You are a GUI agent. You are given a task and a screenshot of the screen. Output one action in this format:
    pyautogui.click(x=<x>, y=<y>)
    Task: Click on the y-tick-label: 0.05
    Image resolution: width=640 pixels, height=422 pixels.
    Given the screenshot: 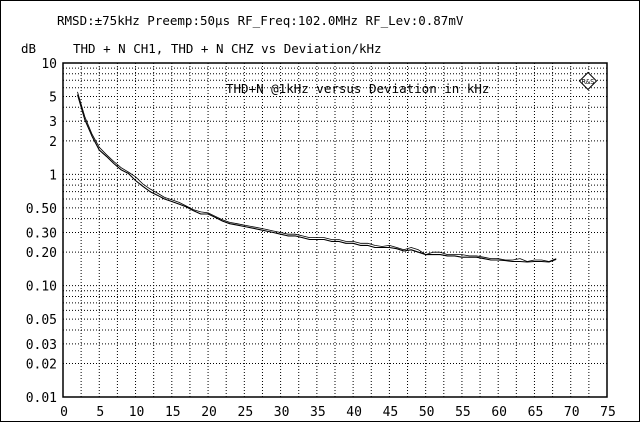 What is the action you would take?
    pyautogui.click(x=41, y=320)
    